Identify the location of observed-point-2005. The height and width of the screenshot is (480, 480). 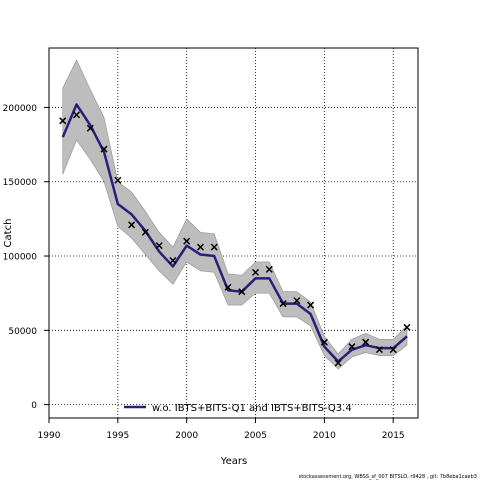
(255, 272).